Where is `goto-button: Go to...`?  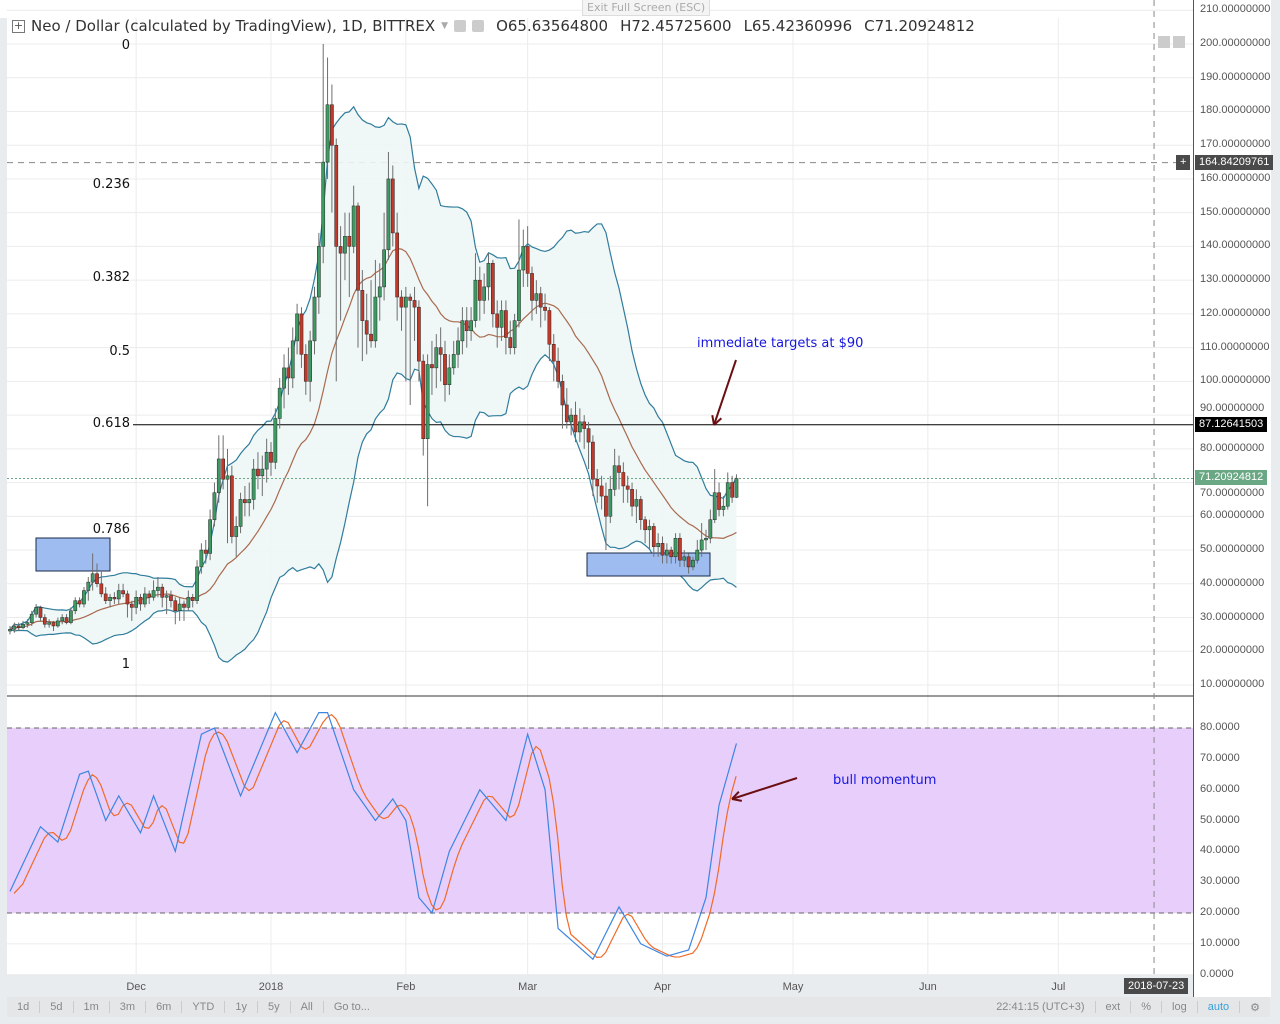 goto-button: Go to... is located at coordinates (351, 1007).